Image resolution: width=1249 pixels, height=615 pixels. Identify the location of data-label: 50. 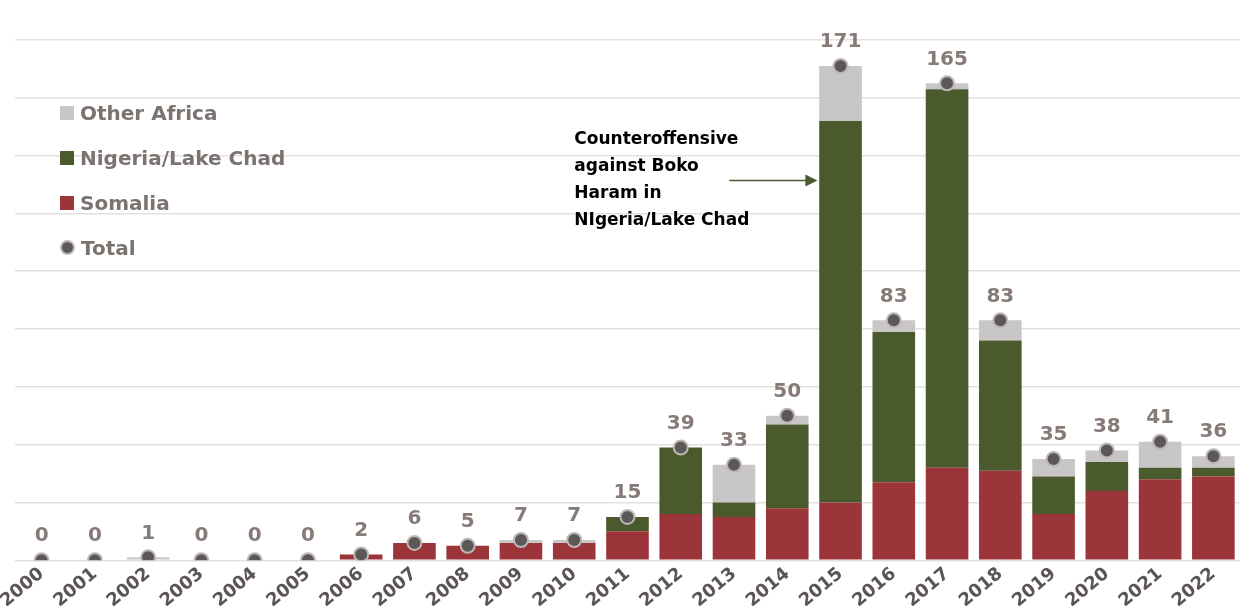
(787, 389).